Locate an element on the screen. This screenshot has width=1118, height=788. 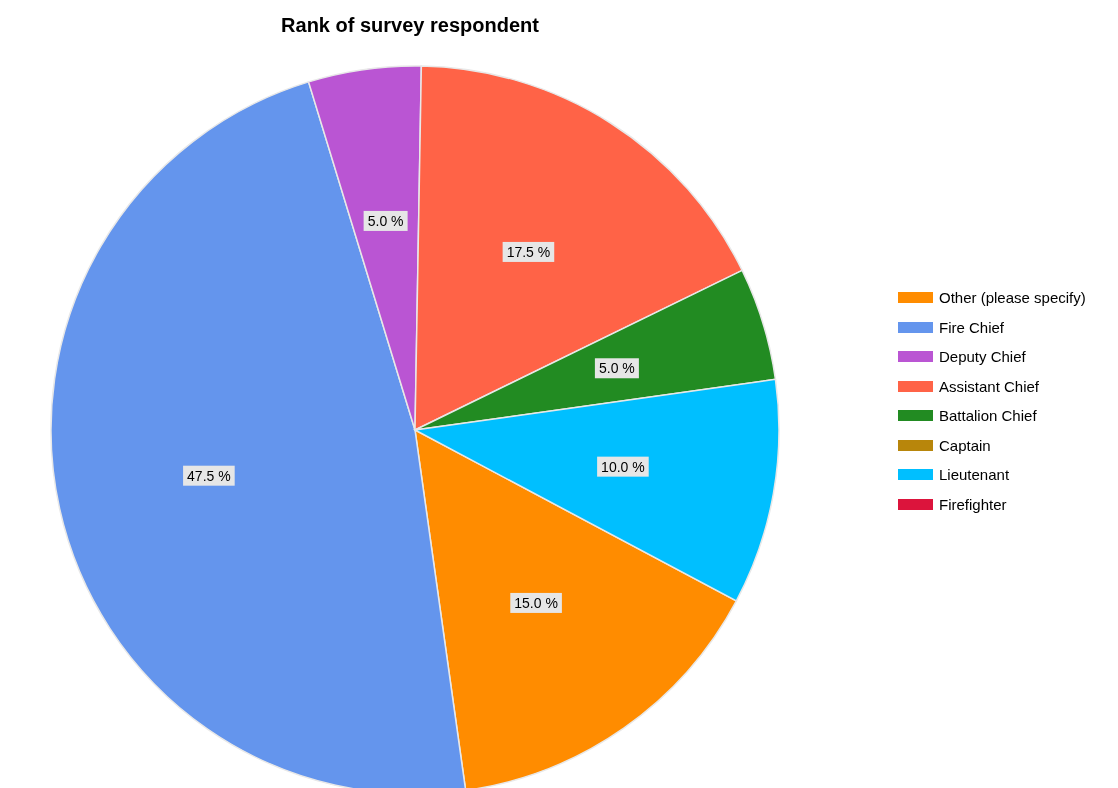
data-label: 10.0 % is located at coordinates (623, 466).